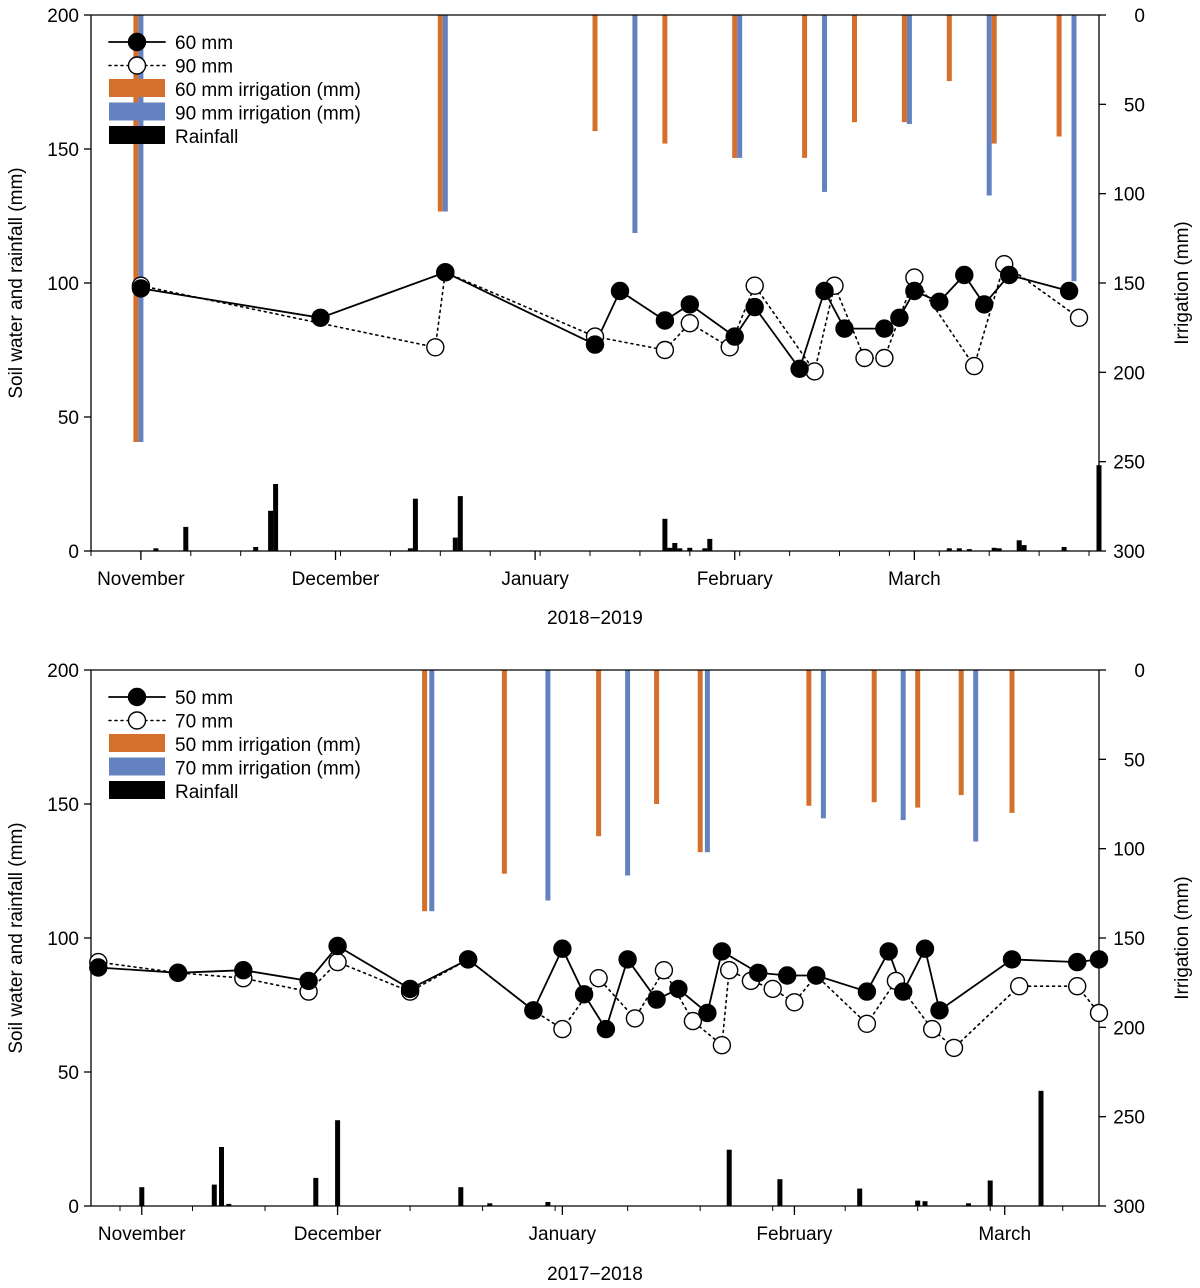  What do you see at coordinates (268, 745) in the screenshot?
I see `legend-label: 50 mm irrigation (mm)` at bounding box center [268, 745].